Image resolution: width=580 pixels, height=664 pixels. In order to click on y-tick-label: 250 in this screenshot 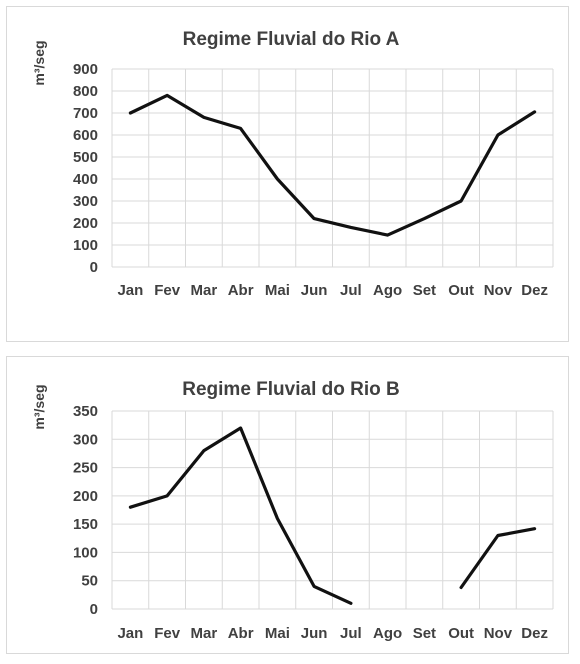, I will do `click(85, 468)`.